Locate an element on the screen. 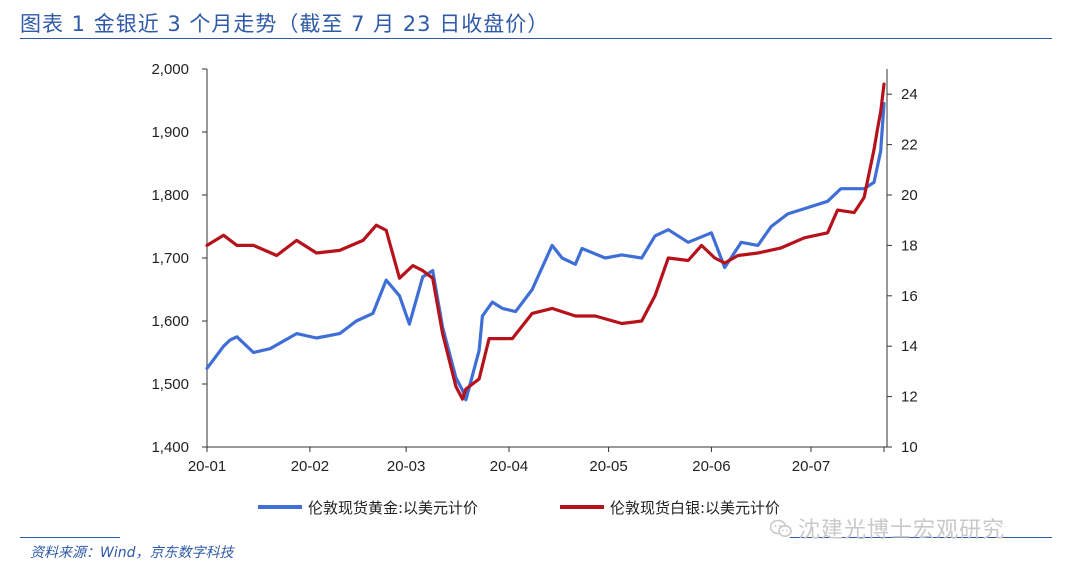  legend-label: 伦敦现货白银:以美元计价 is located at coordinates (695, 508).